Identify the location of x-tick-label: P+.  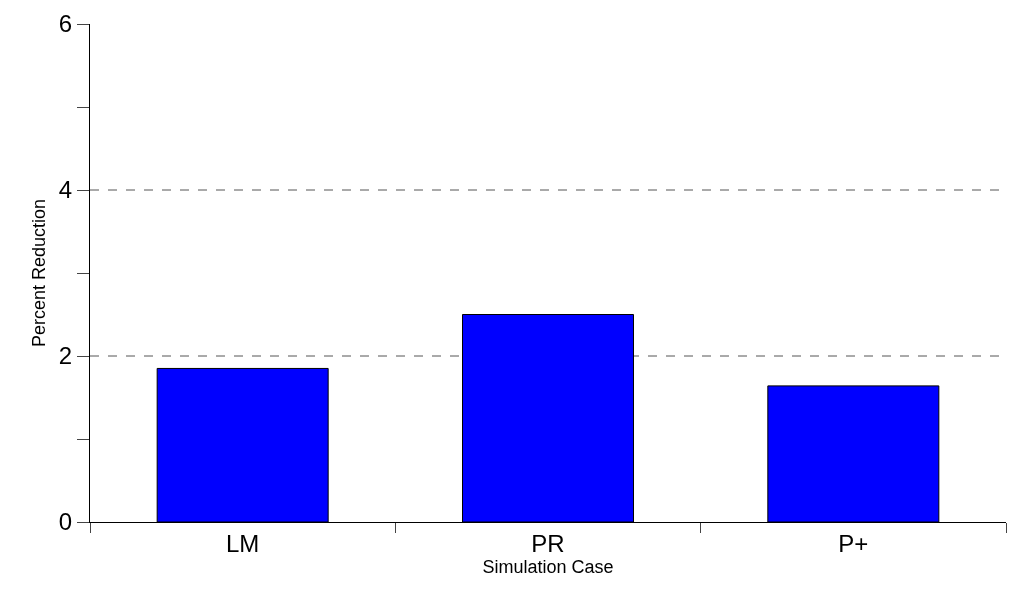
(853, 543).